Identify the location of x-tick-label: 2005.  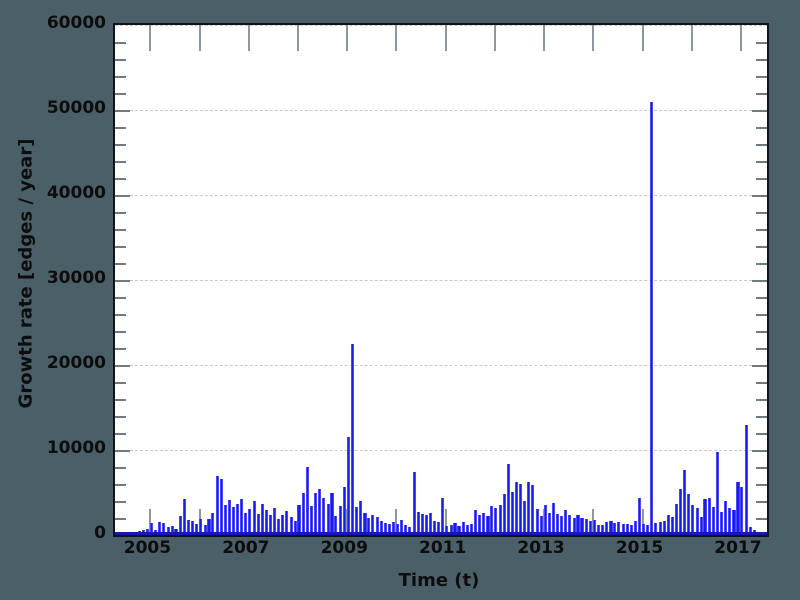
(147, 548).